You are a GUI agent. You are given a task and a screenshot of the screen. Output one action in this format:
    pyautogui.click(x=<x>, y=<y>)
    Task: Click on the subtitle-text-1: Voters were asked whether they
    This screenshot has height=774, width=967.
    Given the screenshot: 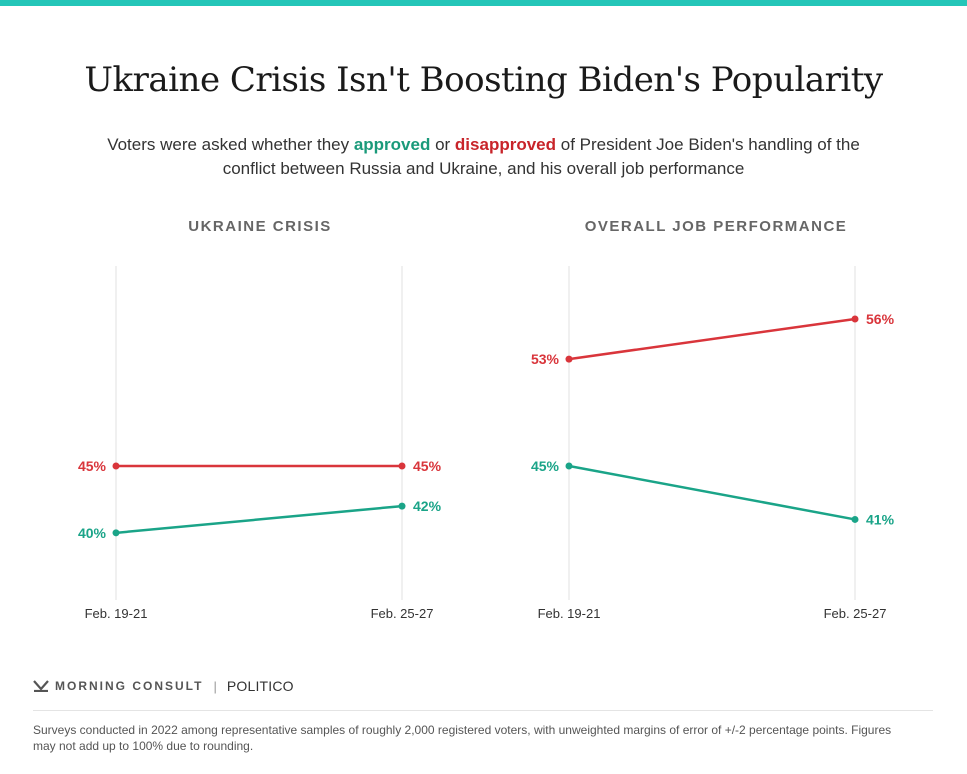 What is the action you would take?
    pyautogui.click(x=230, y=144)
    